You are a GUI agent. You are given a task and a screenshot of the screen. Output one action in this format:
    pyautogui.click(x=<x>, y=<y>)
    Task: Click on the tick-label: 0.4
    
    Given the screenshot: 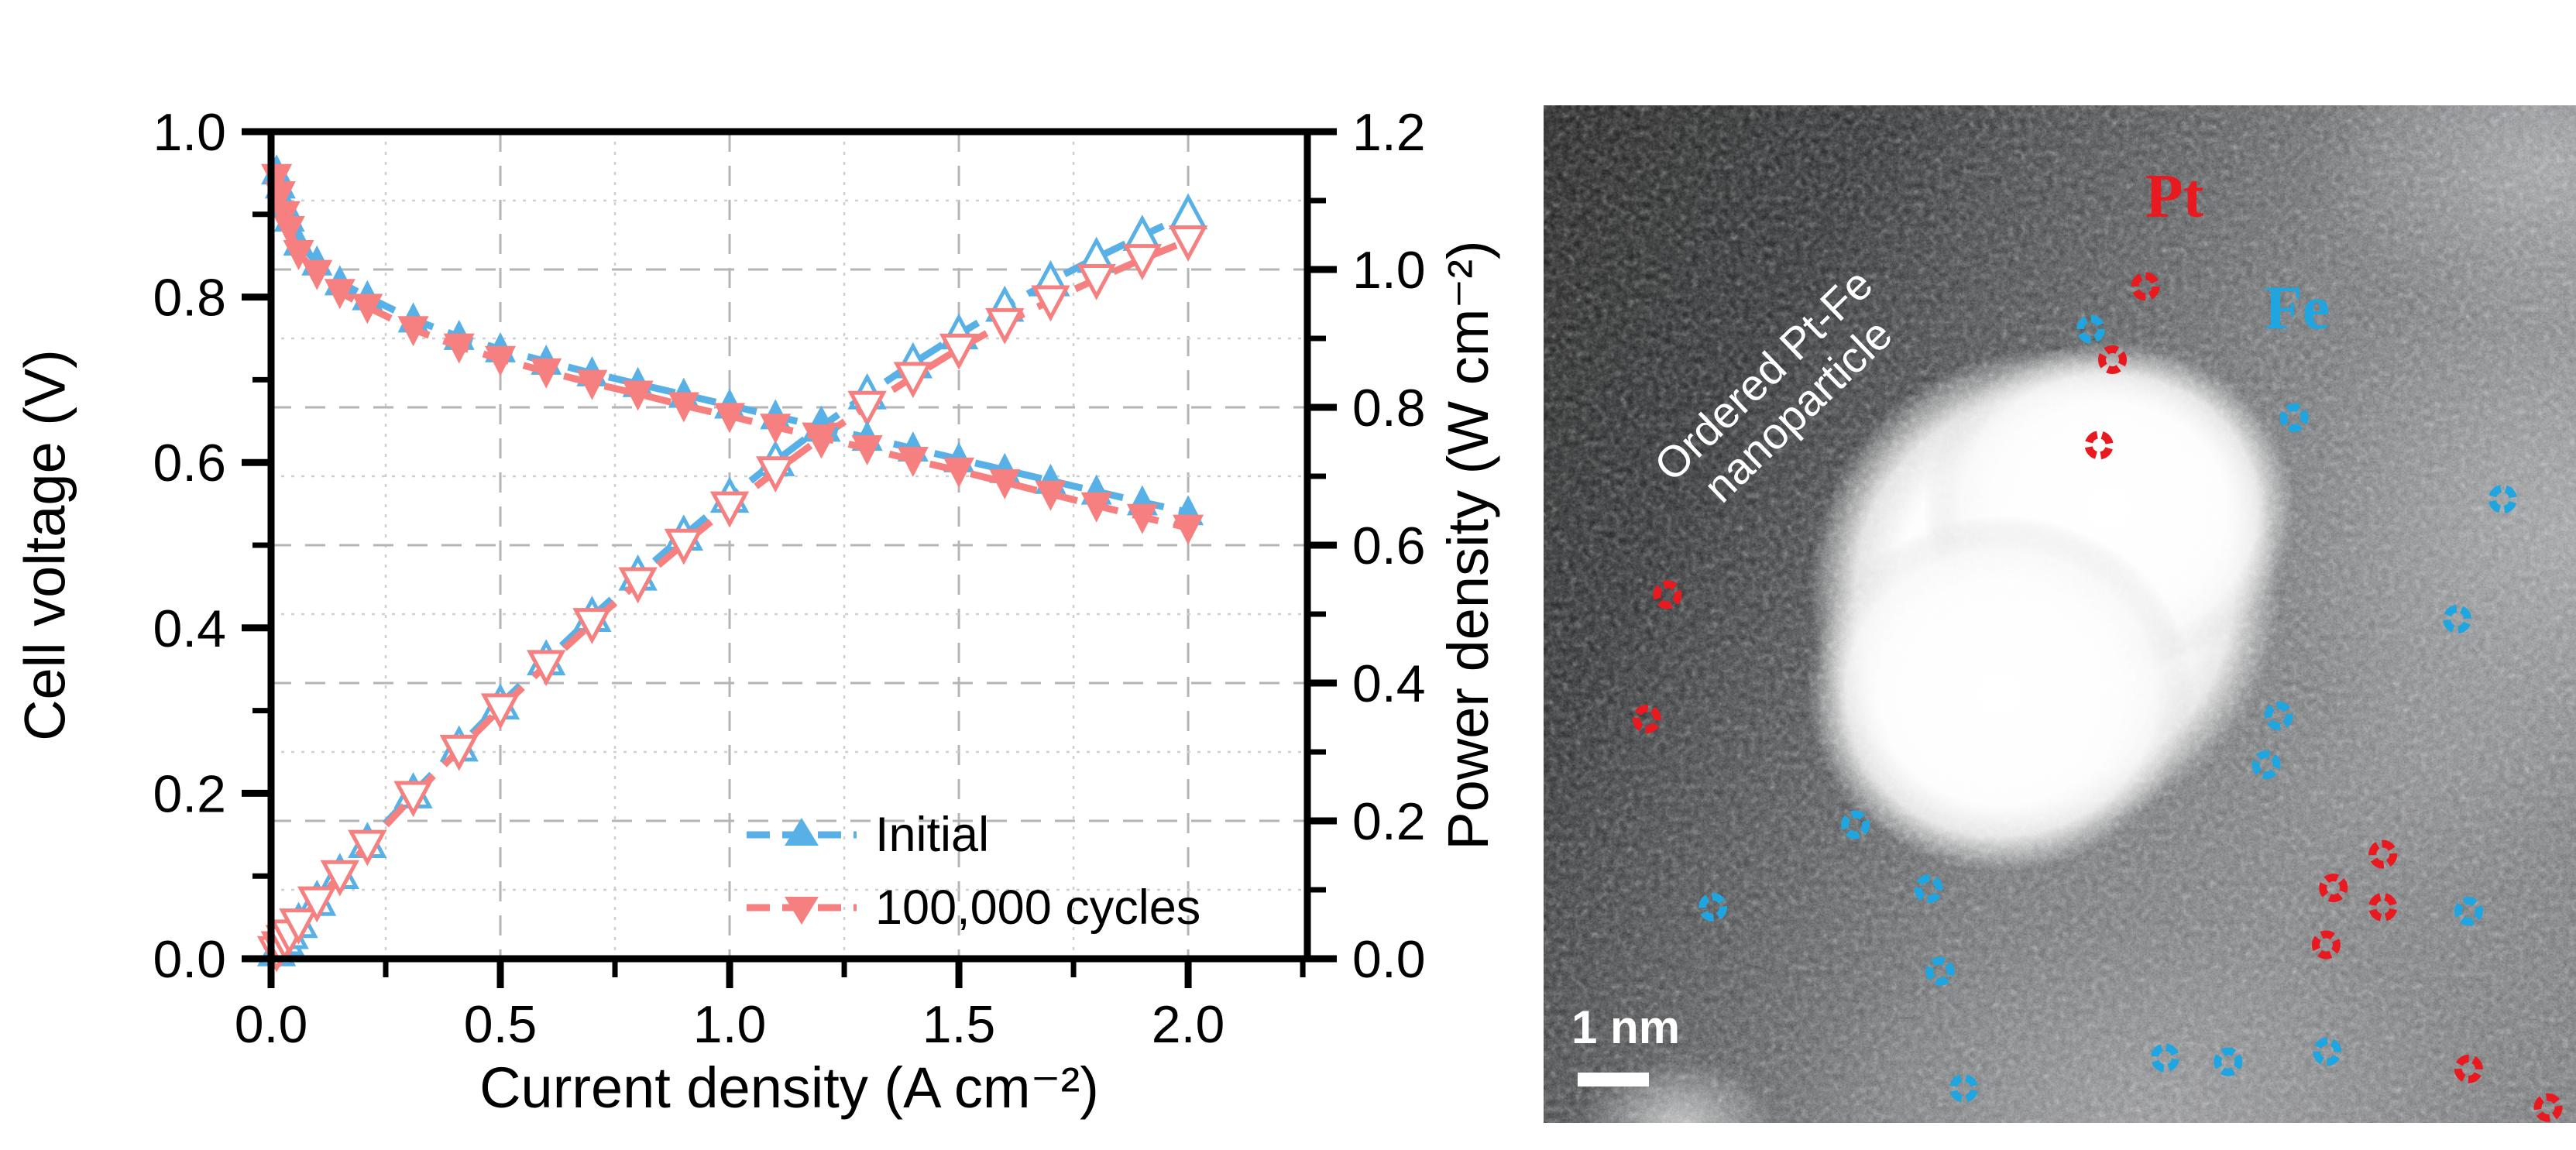 What is the action you would take?
    pyautogui.click(x=1389, y=683)
    